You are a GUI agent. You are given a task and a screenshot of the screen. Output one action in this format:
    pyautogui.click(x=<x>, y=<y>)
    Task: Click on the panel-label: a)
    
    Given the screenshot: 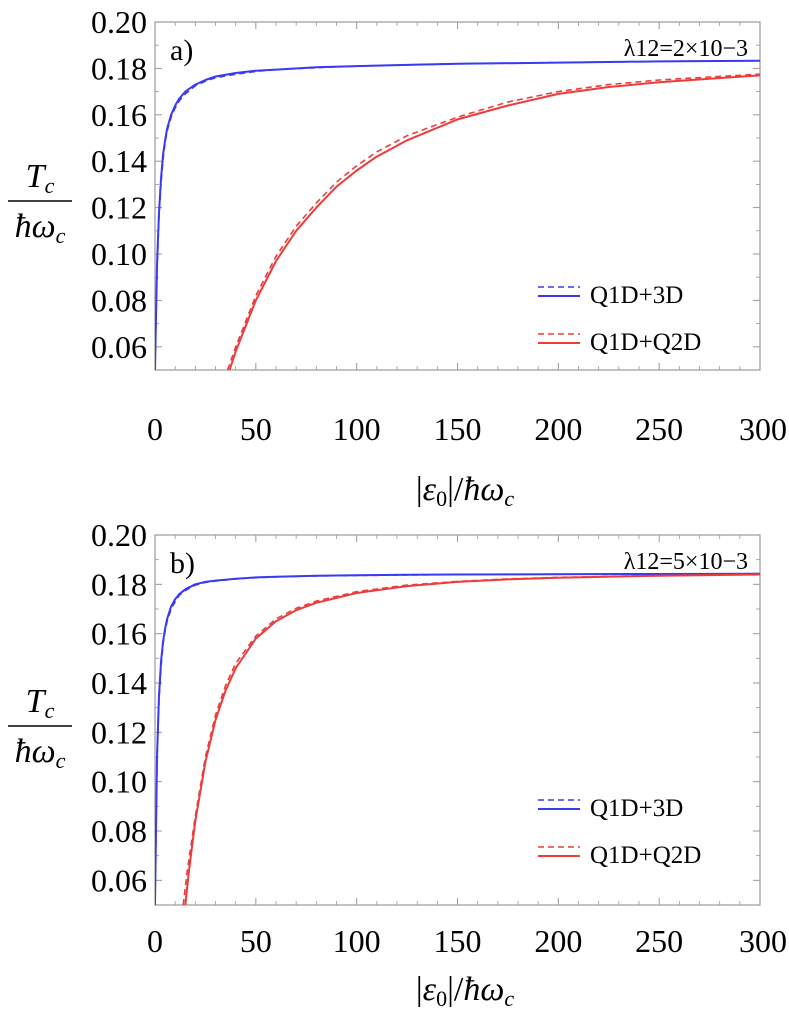 What is the action you would take?
    pyautogui.click(x=181, y=50)
    